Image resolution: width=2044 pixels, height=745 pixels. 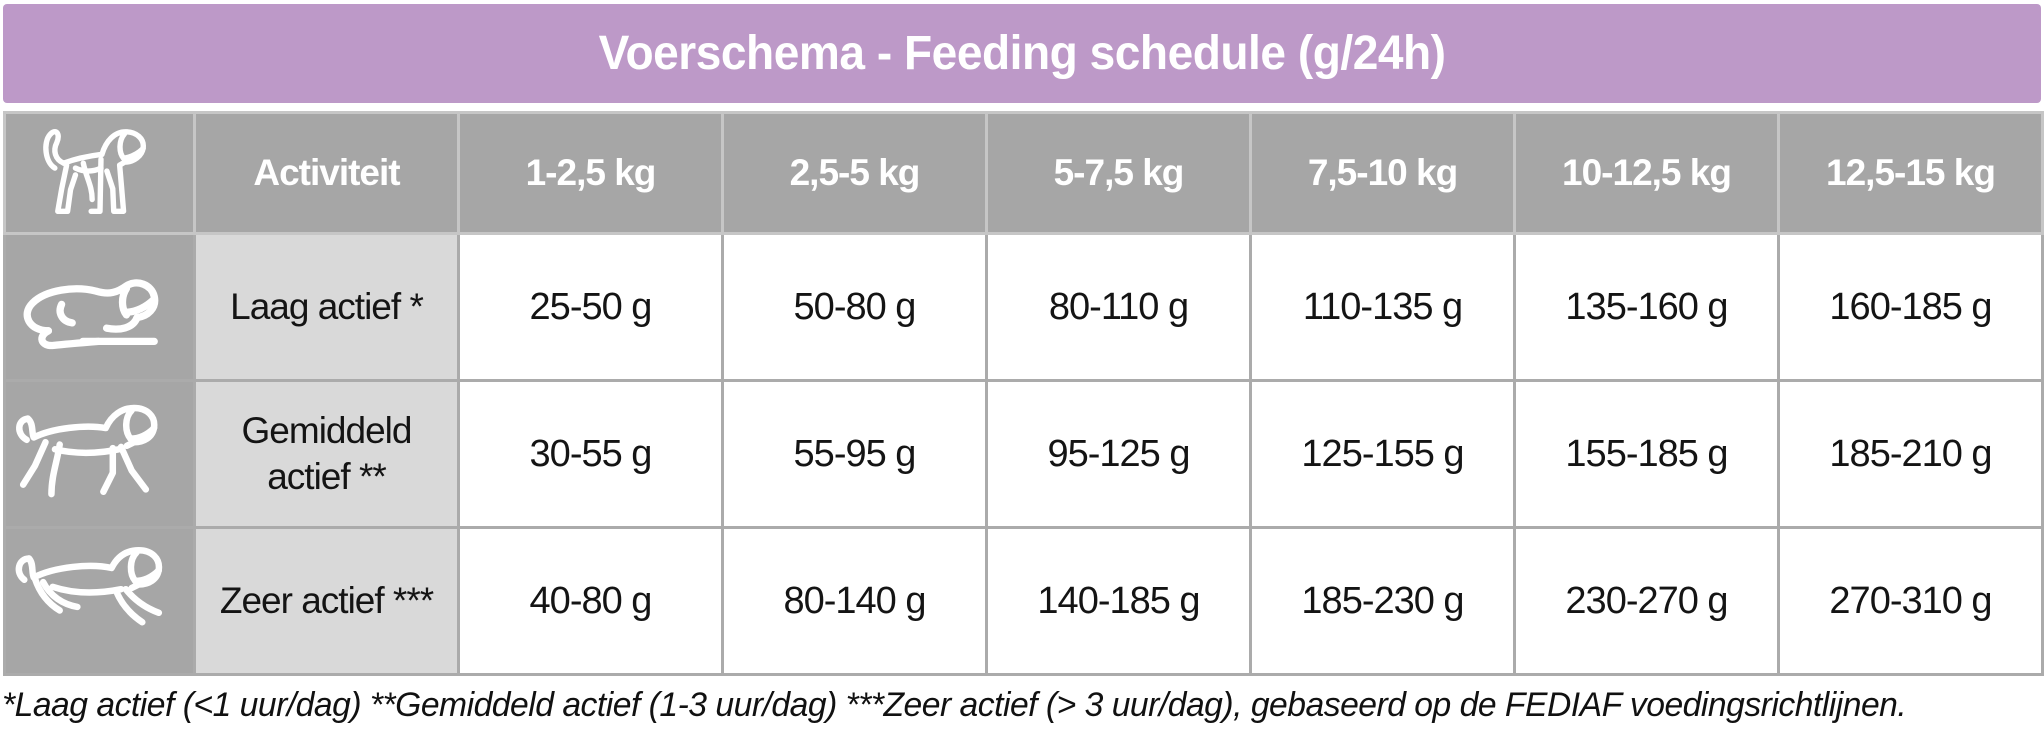 I want to click on feeding-value: 30-55 g, so click(x=590, y=454).